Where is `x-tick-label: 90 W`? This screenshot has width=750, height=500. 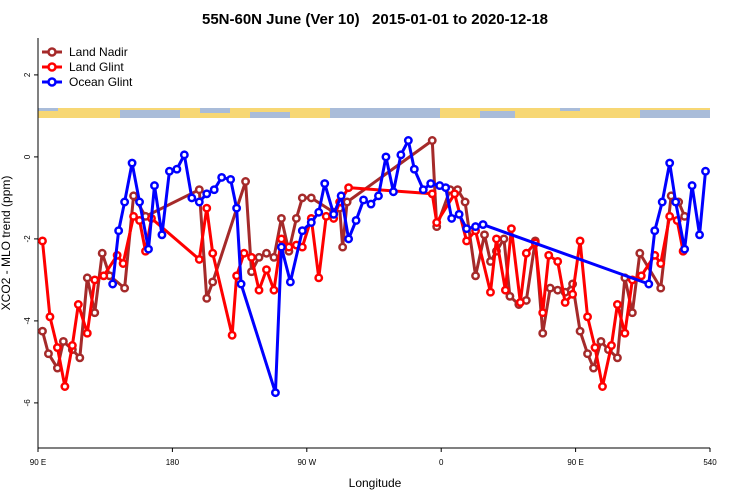 x-tick-label: 90 W is located at coordinates (306, 462).